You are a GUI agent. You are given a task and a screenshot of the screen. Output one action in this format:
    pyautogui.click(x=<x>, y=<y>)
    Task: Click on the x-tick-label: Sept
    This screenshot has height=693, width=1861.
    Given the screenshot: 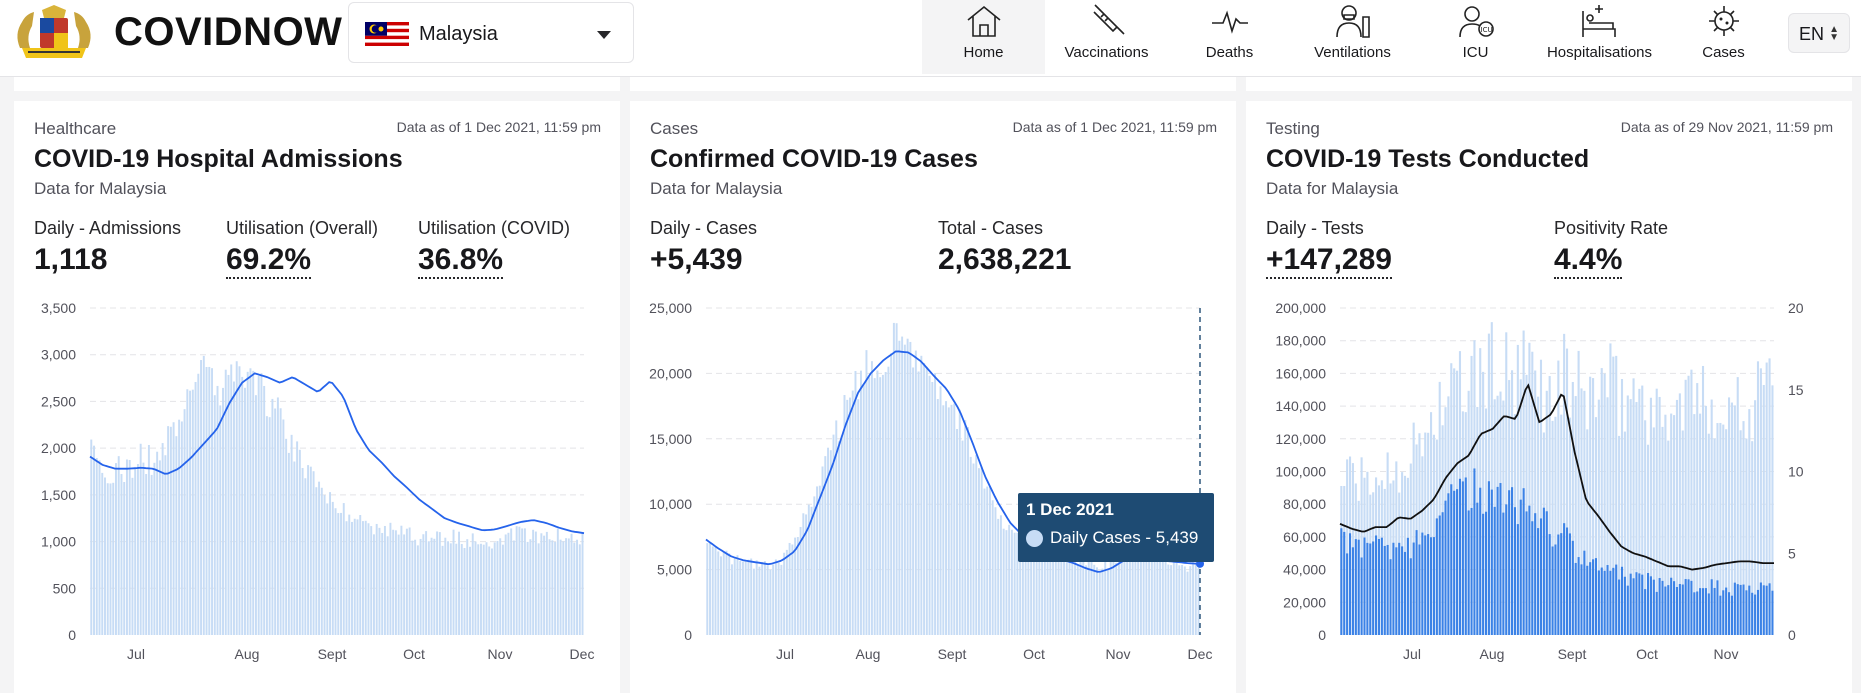 What is the action you would take?
    pyautogui.click(x=1572, y=654)
    